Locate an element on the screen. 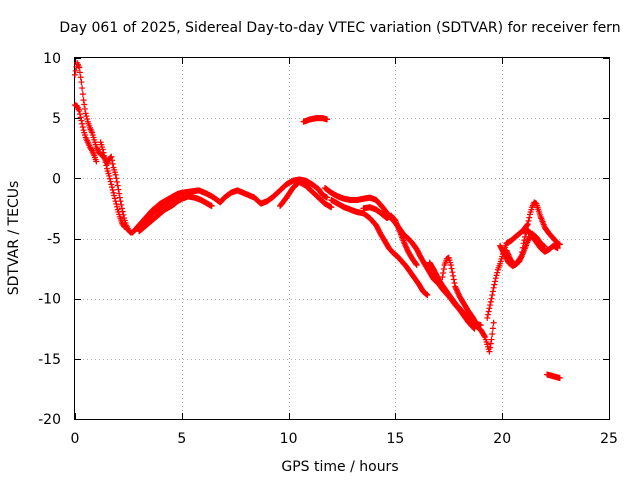 The height and width of the screenshot is (480, 640). series-track-o is located at coordinates (525, 249).